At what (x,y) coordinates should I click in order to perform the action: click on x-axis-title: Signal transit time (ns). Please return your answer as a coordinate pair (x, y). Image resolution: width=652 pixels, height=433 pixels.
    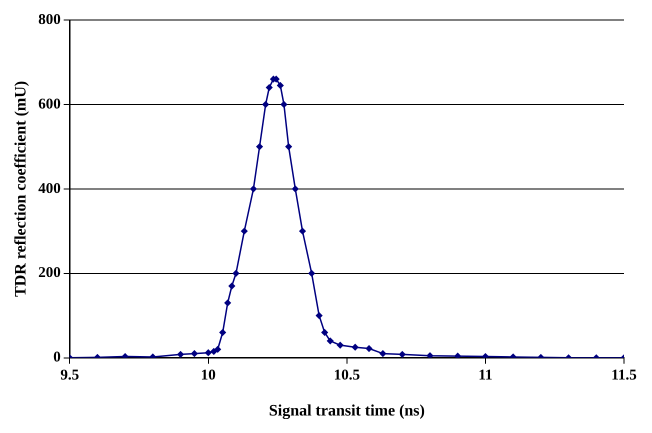
    Looking at the image, I should click on (346, 411).